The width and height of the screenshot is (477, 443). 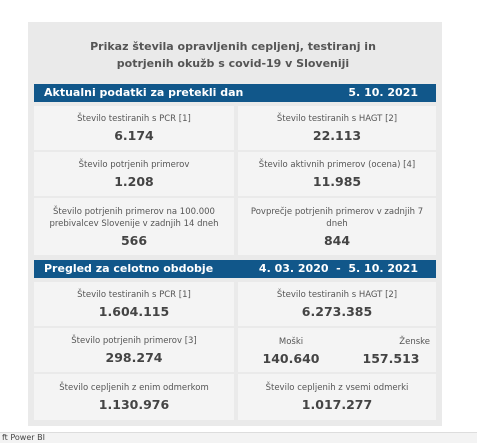 What do you see at coordinates (134, 135) in the screenshot?
I see `kpi-value: 6.174` at bounding box center [134, 135].